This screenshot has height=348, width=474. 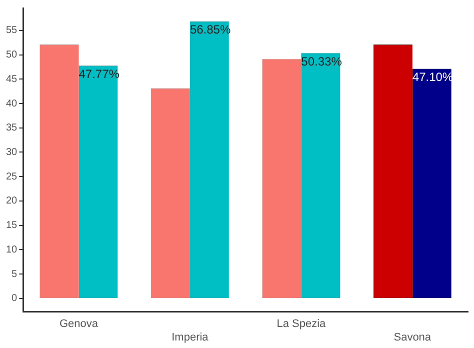 What do you see at coordinates (12, 104) in the screenshot?
I see `y-tick-label: 40` at bounding box center [12, 104].